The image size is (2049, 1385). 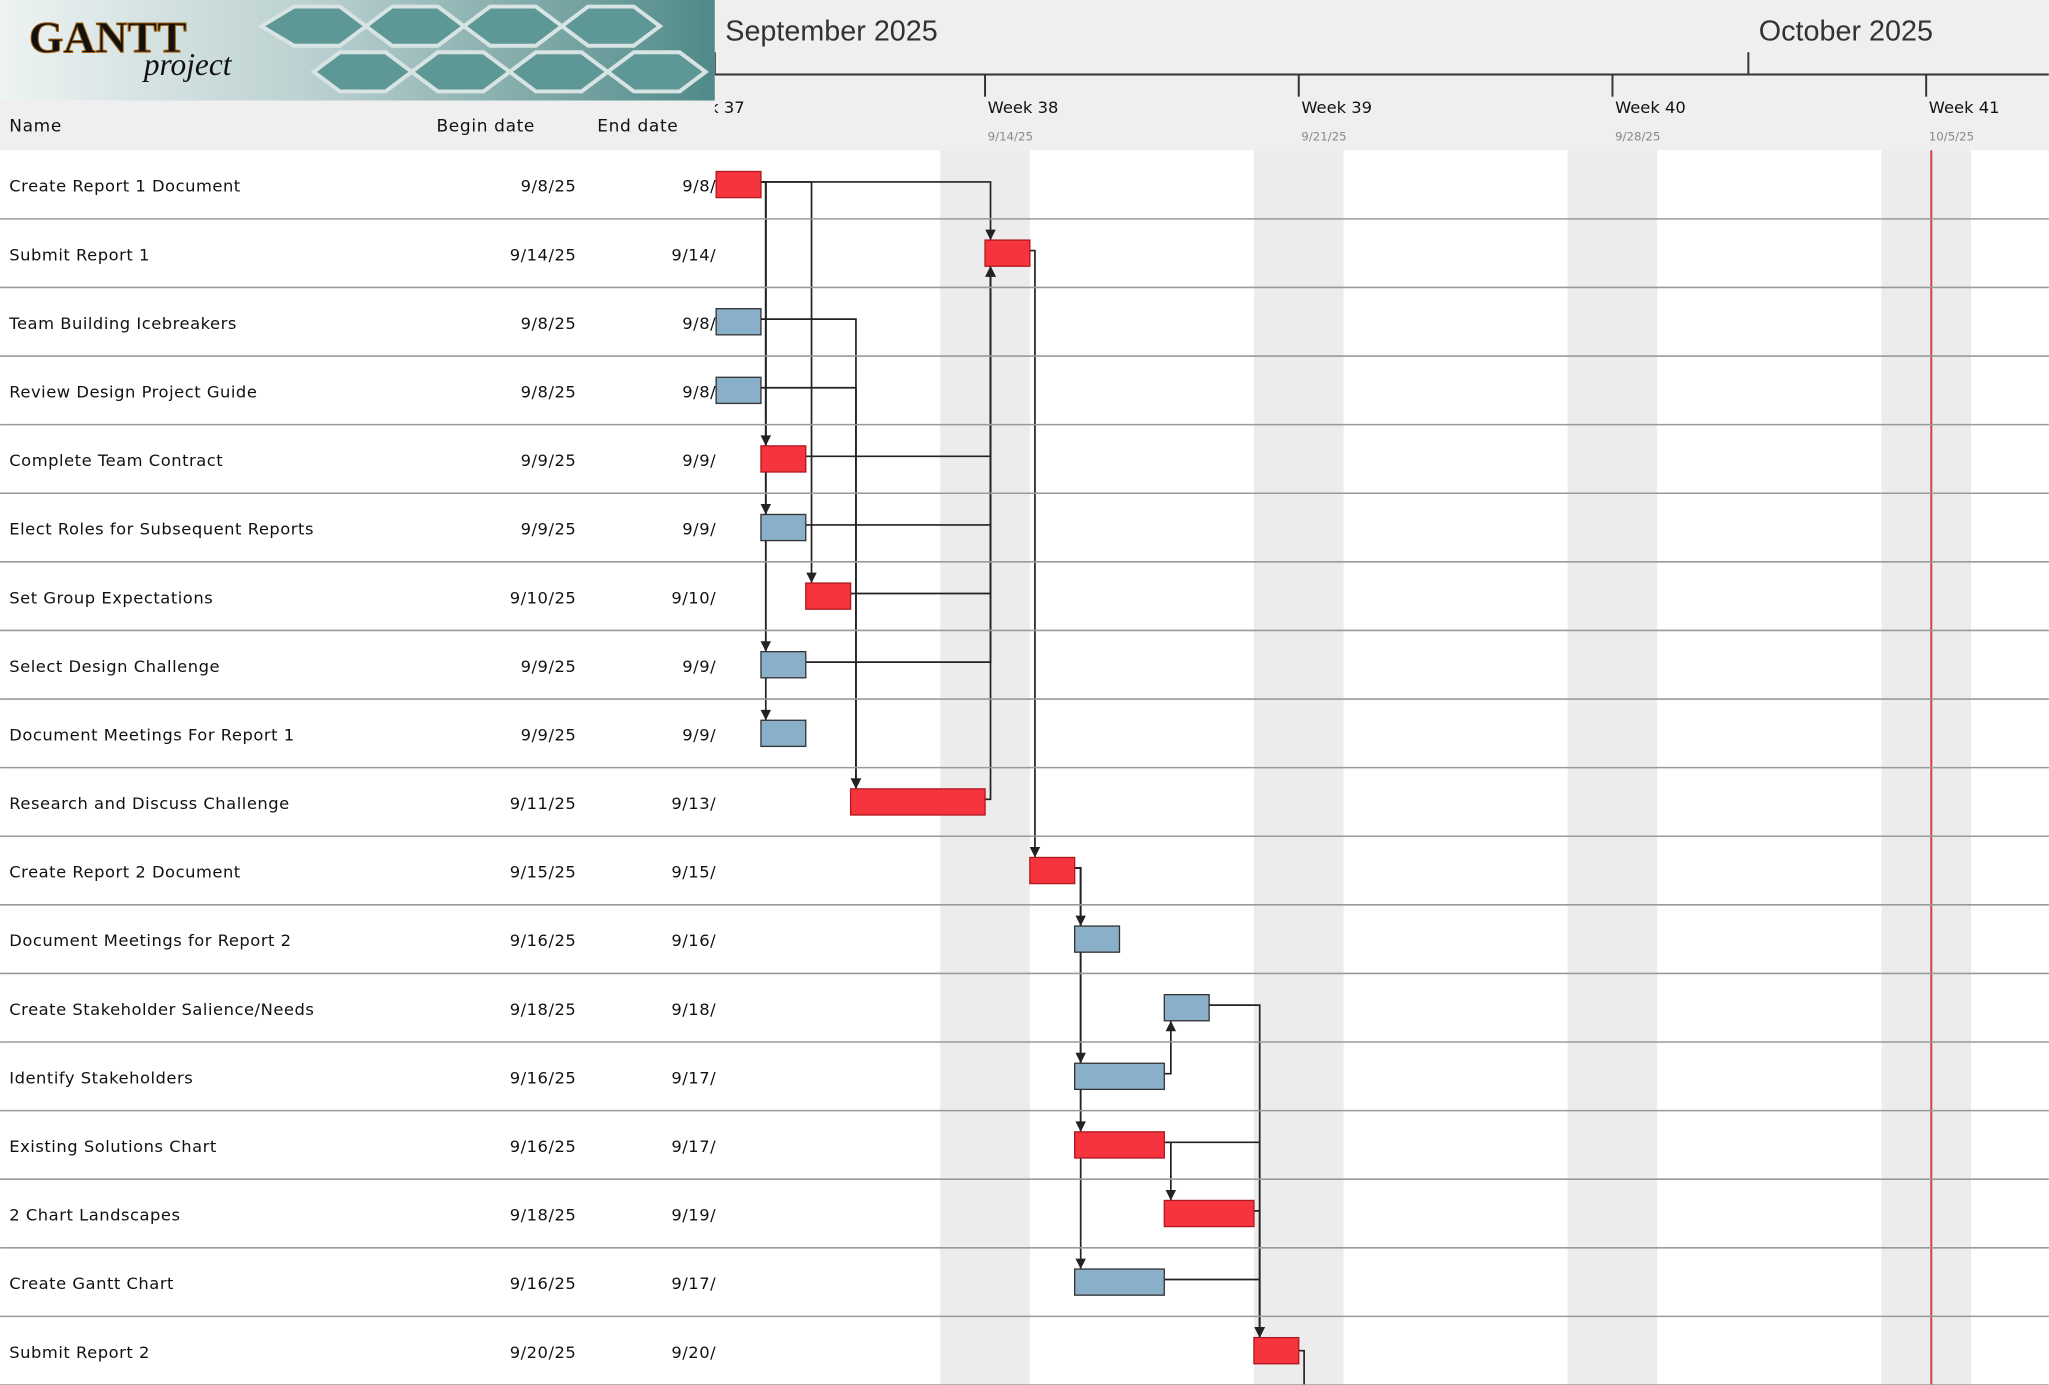 What do you see at coordinates (543, 803) in the screenshot?
I see `begin-date: 9/11/25` at bounding box center [543, 803].